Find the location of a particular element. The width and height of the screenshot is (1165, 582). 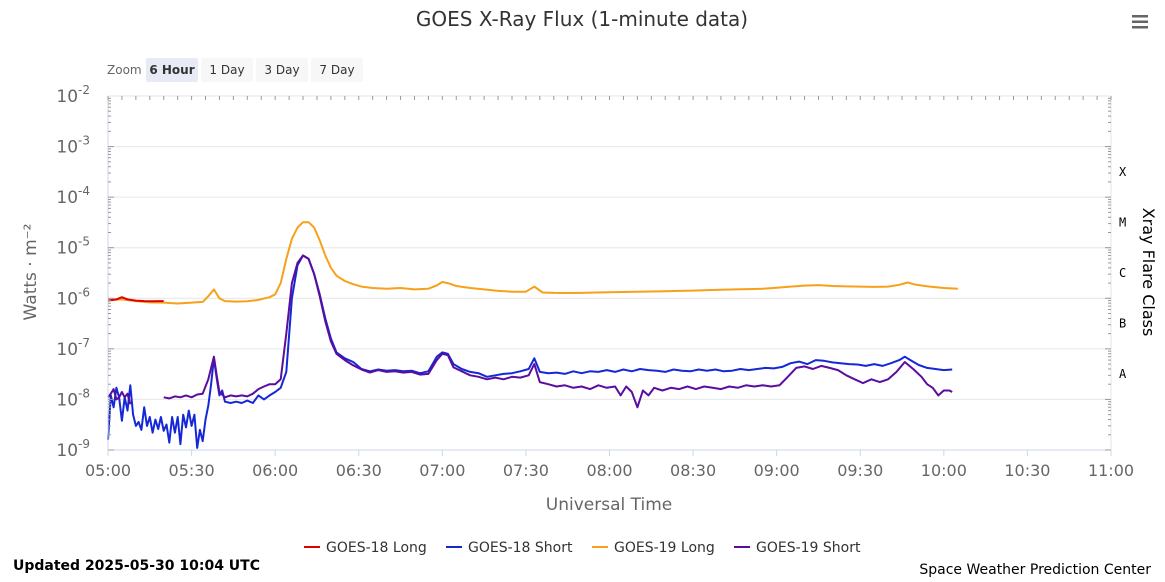

x-tick-label: 05:00 is located at coordinates (108, 470).